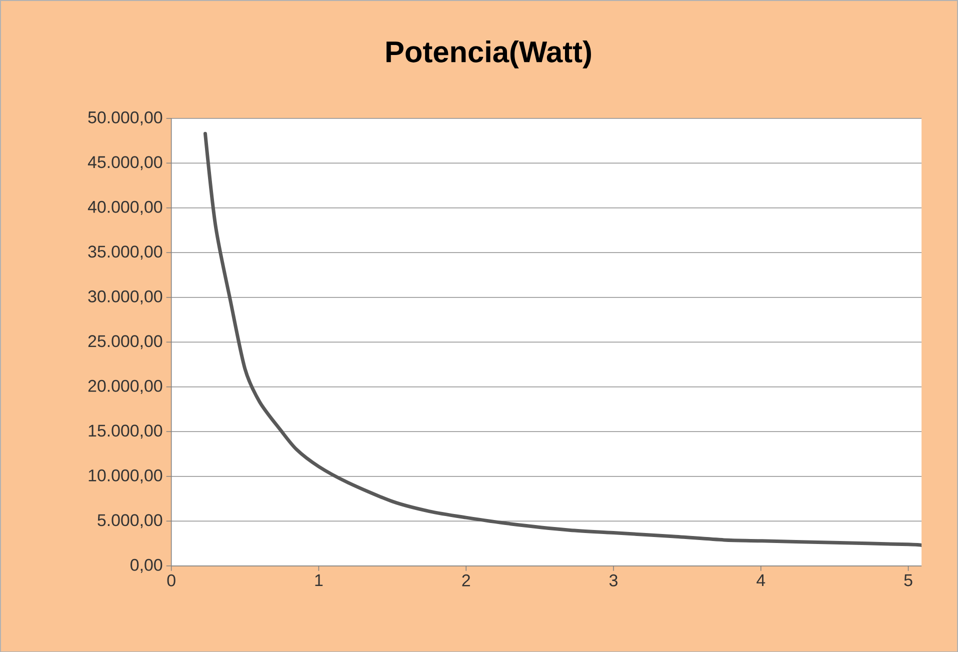 This screenshot has width=958, height=652. Describe the element at coordinates (125, 476) in the screenshot. I see `y-tick-label: 10.000,00` at that location.